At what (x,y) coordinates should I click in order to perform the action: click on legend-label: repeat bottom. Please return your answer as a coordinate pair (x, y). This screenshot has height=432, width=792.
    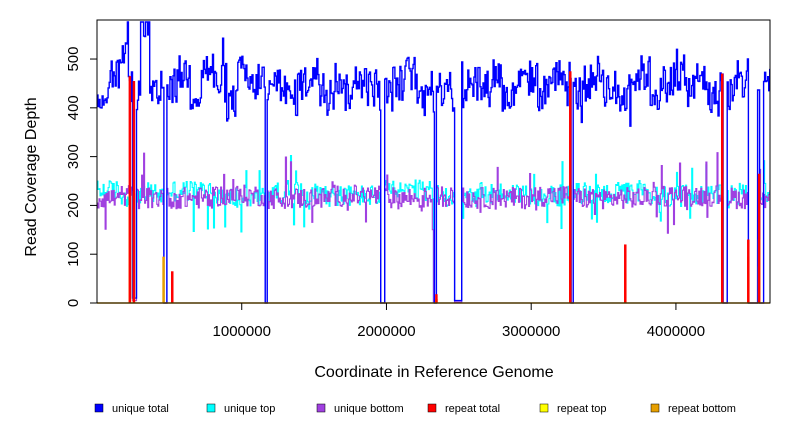
    Looking at the image, I should click on (702, 409).